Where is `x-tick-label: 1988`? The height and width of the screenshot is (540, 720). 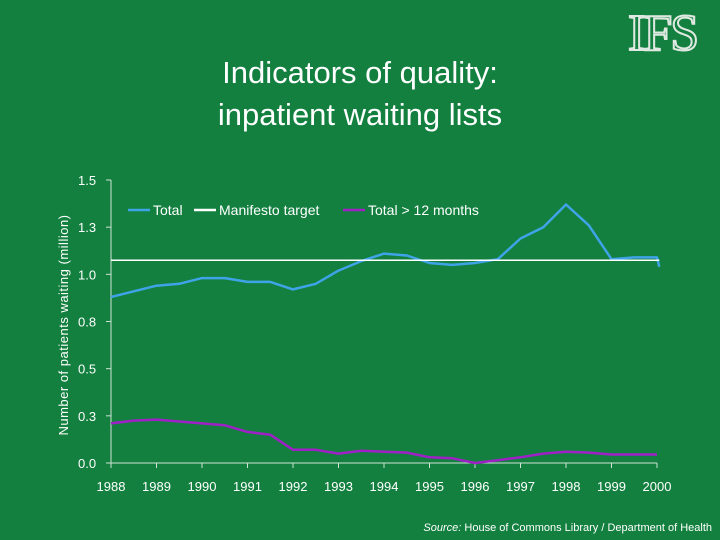 x-tick-label: 1988 is located at coordinates (111, 486).